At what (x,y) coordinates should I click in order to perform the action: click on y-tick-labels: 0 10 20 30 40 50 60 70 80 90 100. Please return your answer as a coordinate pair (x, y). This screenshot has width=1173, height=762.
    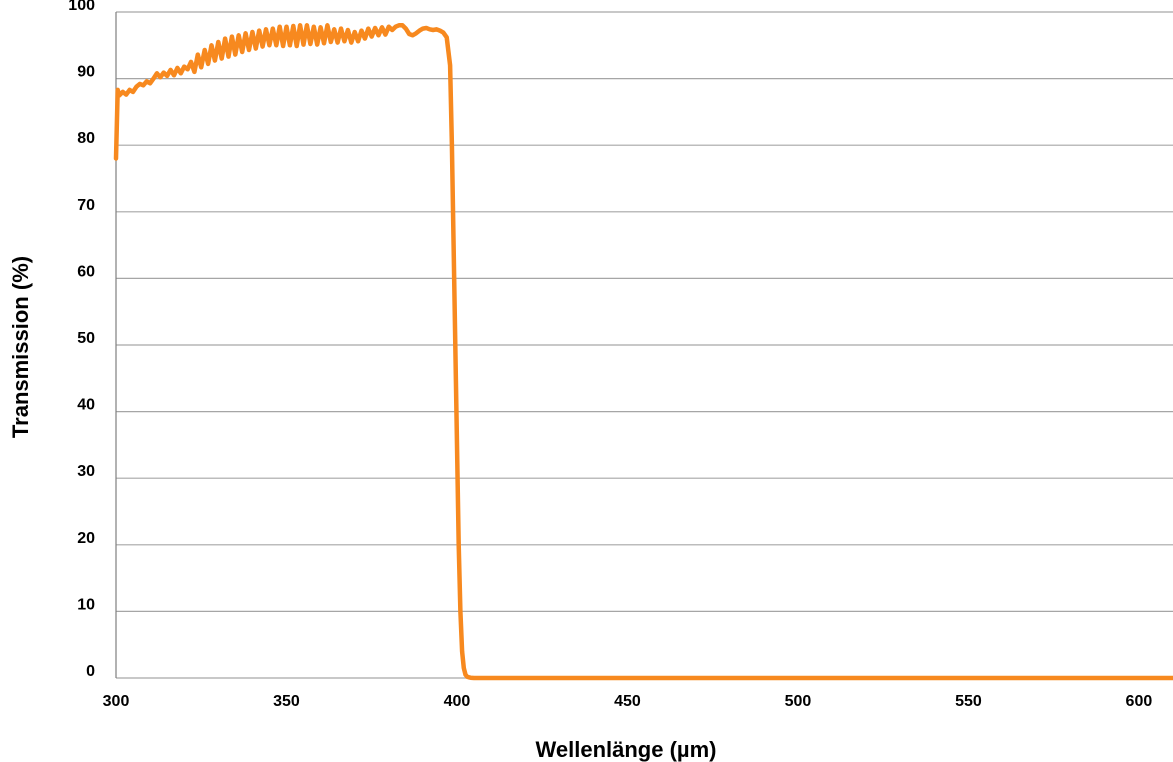
    Looking at the image, I should click on (81, 340).